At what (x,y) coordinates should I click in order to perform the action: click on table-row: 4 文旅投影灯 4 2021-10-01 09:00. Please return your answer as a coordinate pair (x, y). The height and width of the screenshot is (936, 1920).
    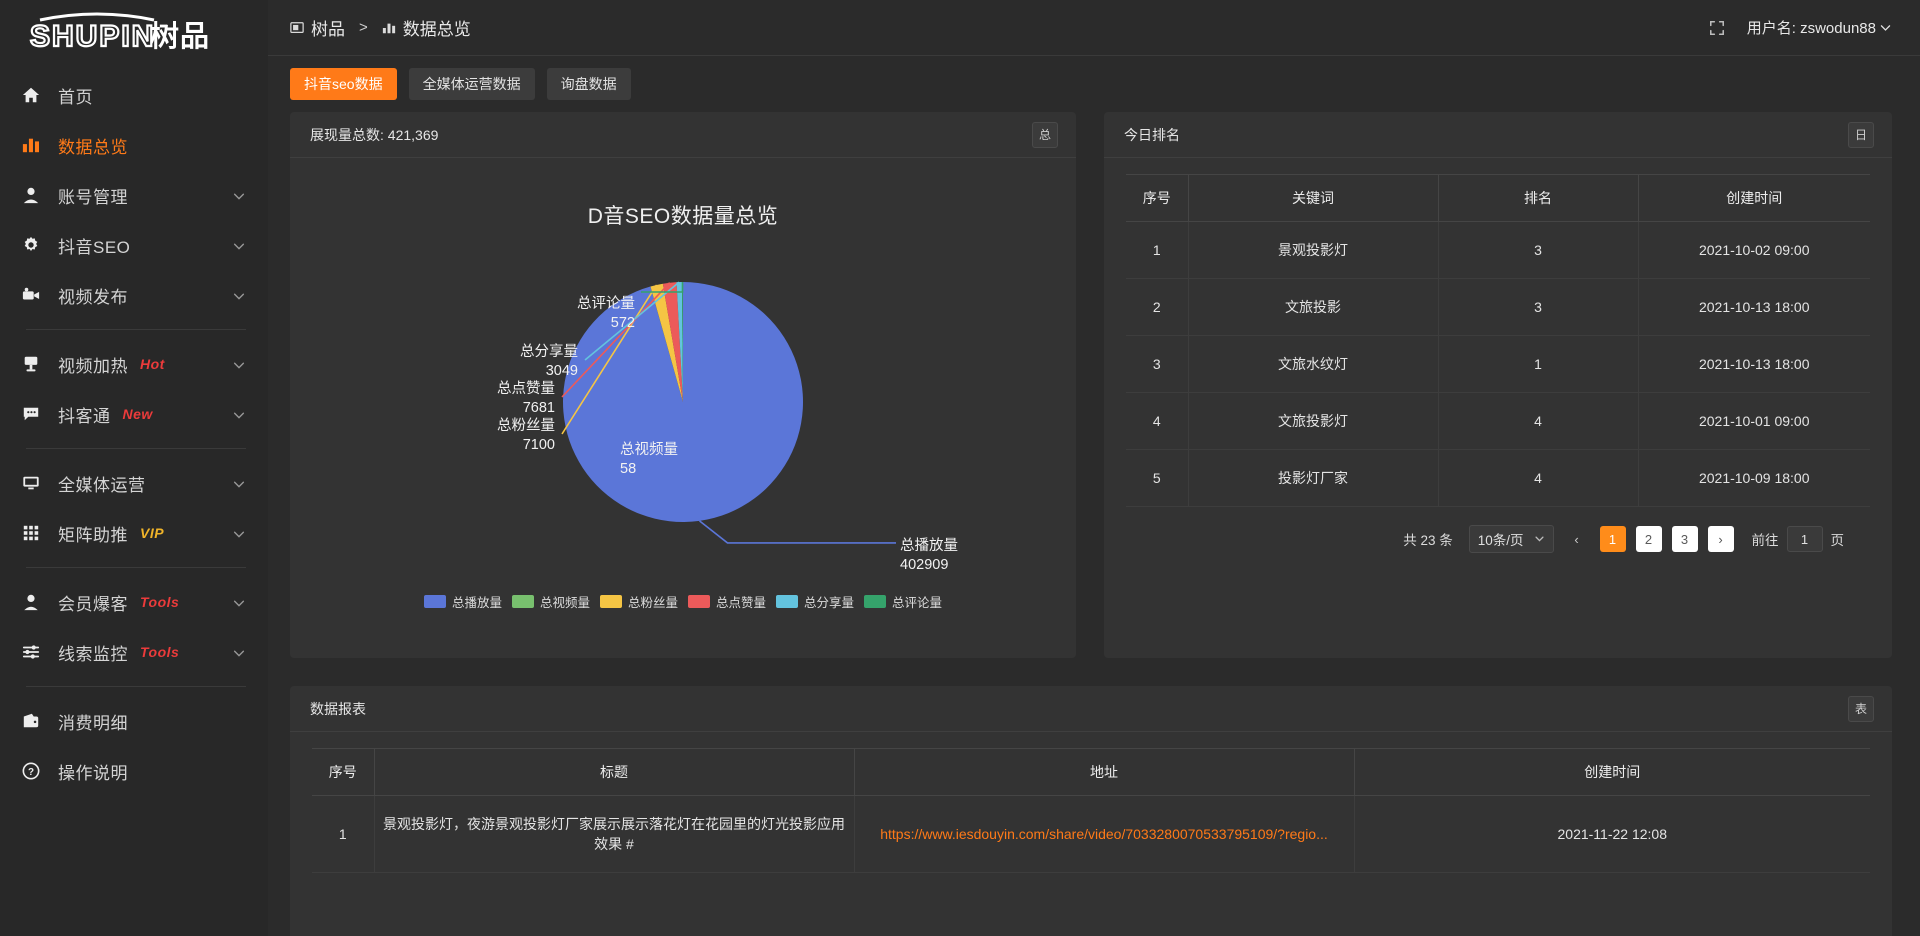
    Looking at the image, I should click on (1498, 421).